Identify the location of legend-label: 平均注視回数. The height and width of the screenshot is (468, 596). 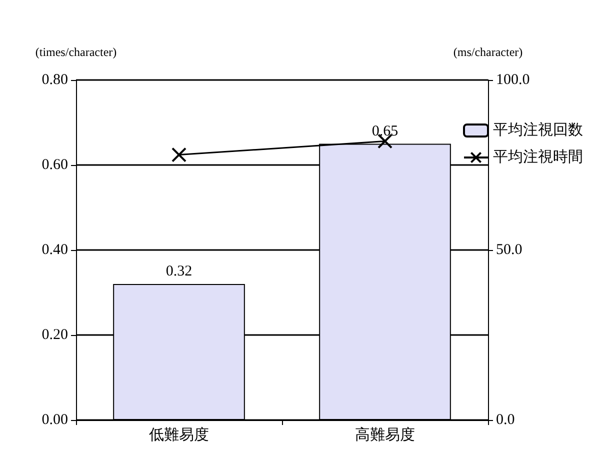
(538, 130).